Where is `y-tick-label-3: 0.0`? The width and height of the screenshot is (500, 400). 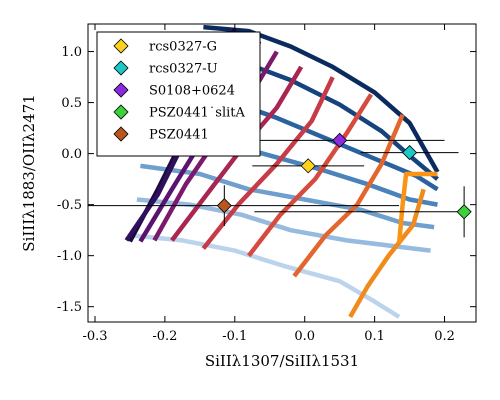 y-tick-label-3: 0.0 is located at coordinates (71, 154).